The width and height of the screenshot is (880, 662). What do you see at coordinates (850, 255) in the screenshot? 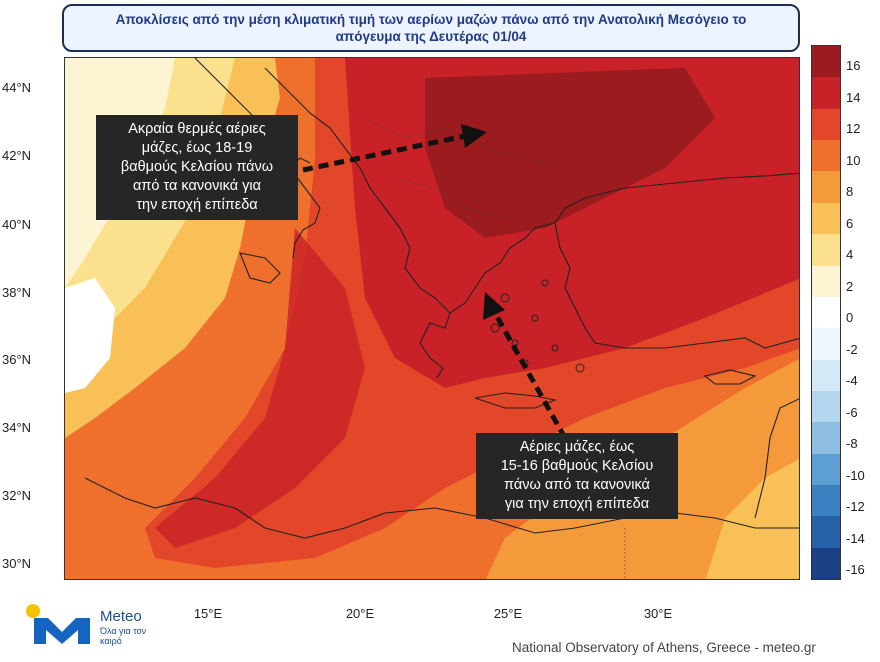
I see `color-scale-label: 4` at bounding box center [850, 255].